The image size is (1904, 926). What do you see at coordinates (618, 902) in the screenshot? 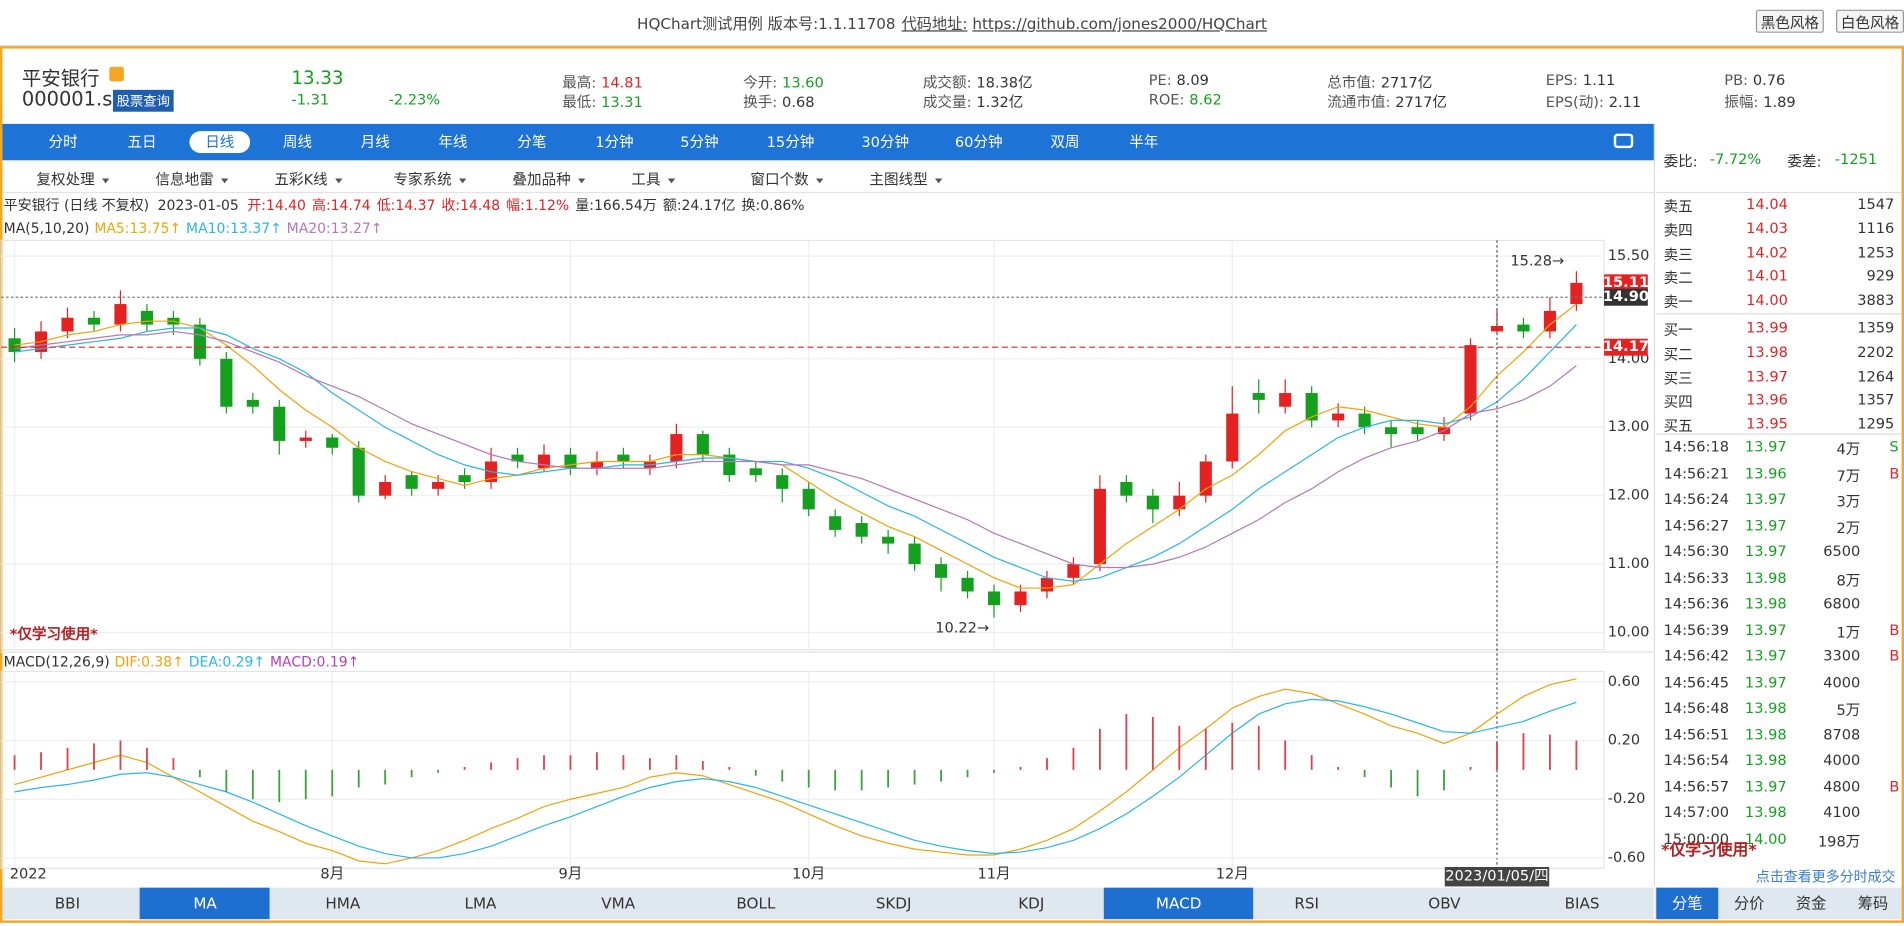
I see `indicator-tab: VMA` at bounding box center [618, 902].